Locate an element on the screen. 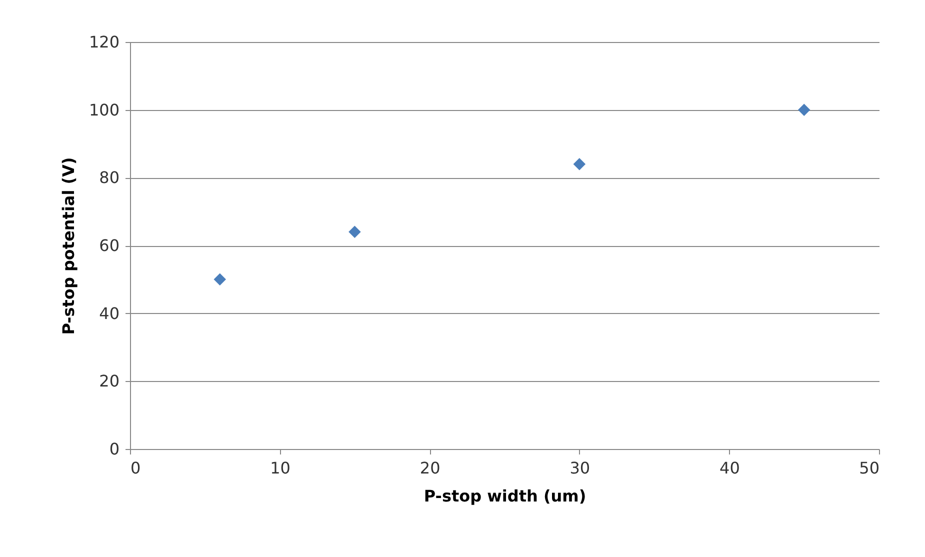 This screenshot has height=557, width=925. y-tick-label: 60 is located at coordinates (109, 245).